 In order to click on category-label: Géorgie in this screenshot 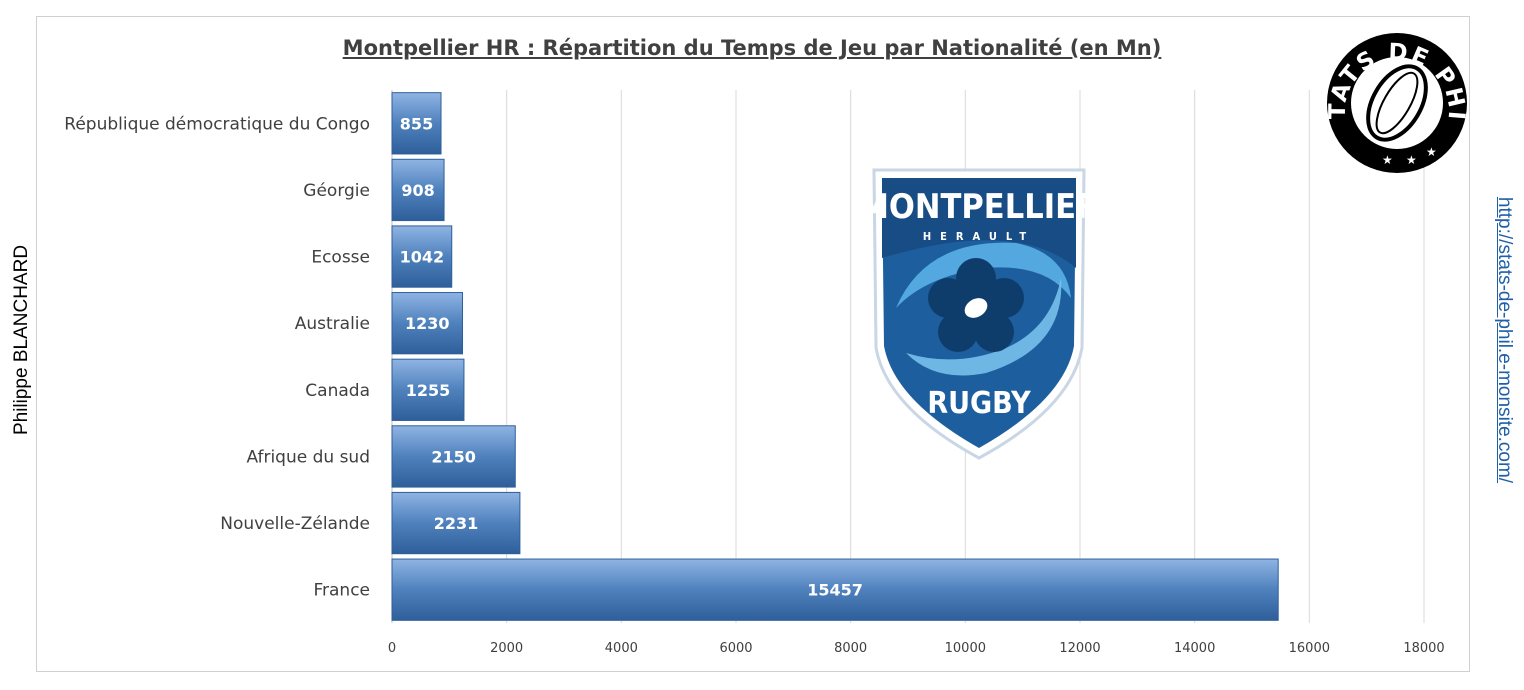, I will do `click(336, 191)`.